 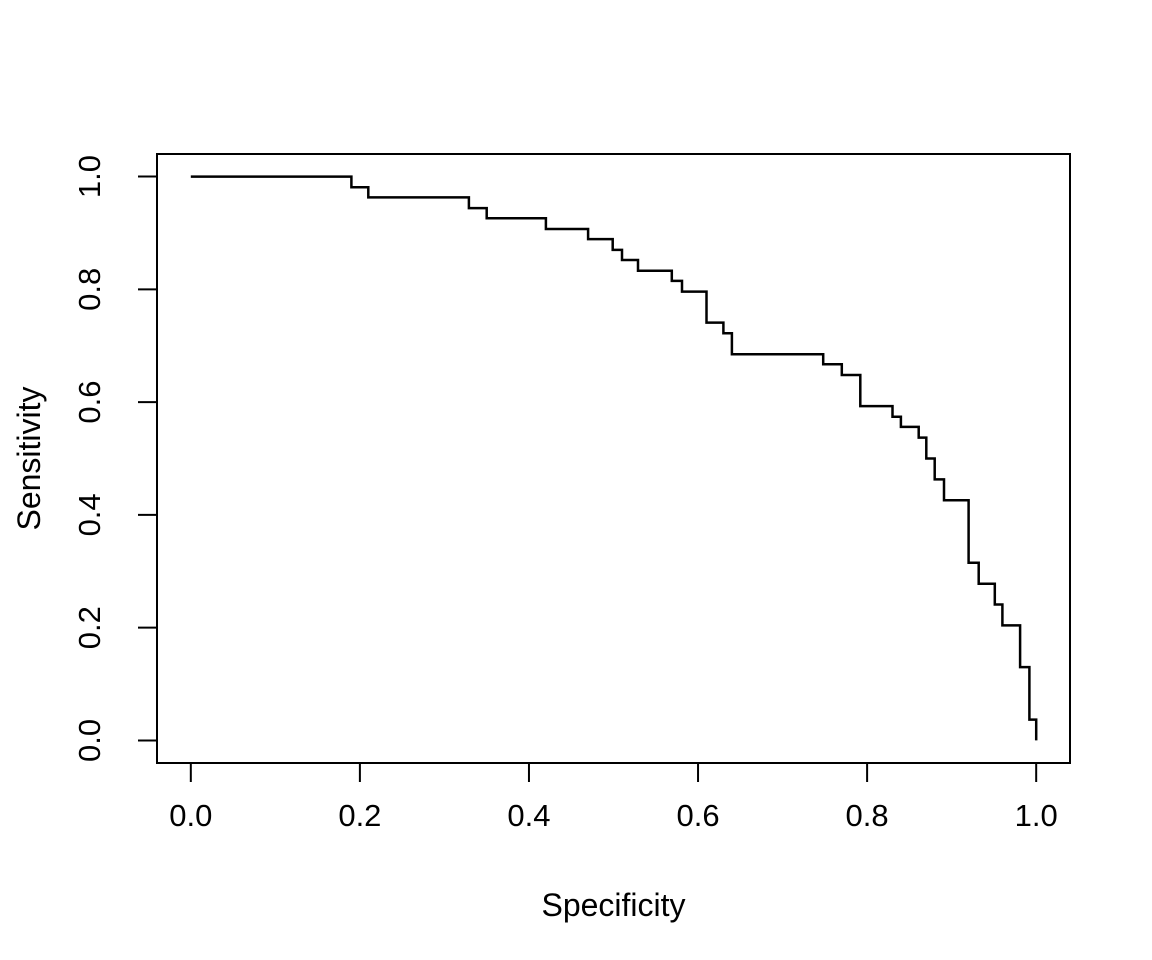 What do you see at coordinates (89, 627) in the screenshot?
I see `y-tick-label: 0.2` at bounding box center [89, 627].